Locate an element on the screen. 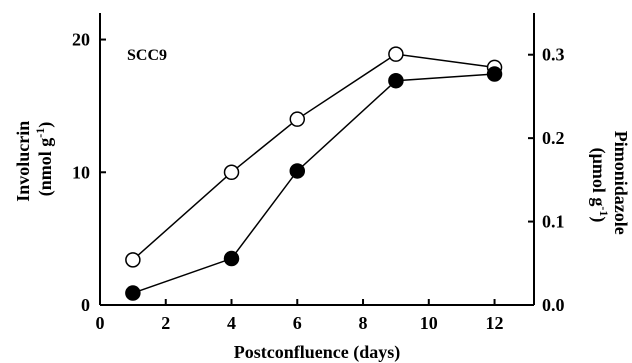  y-left-ticks: 0 10 20 is located at coordinates (89, 172).